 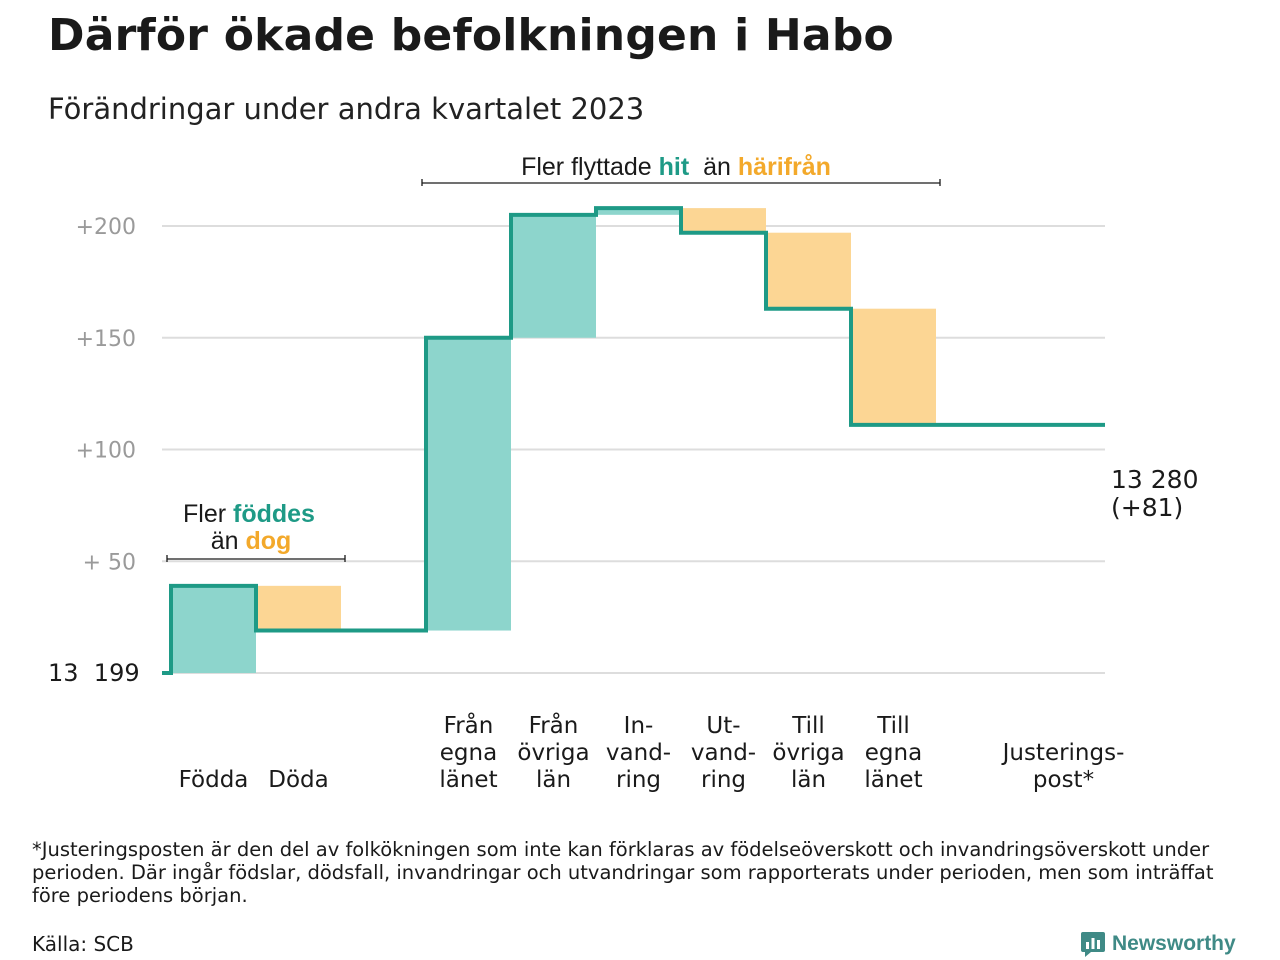 What do you see at coordinates (1174, 943) in the screenshot?
I see `logo-text: Newsworthy` at bounding box center [1174, 943].